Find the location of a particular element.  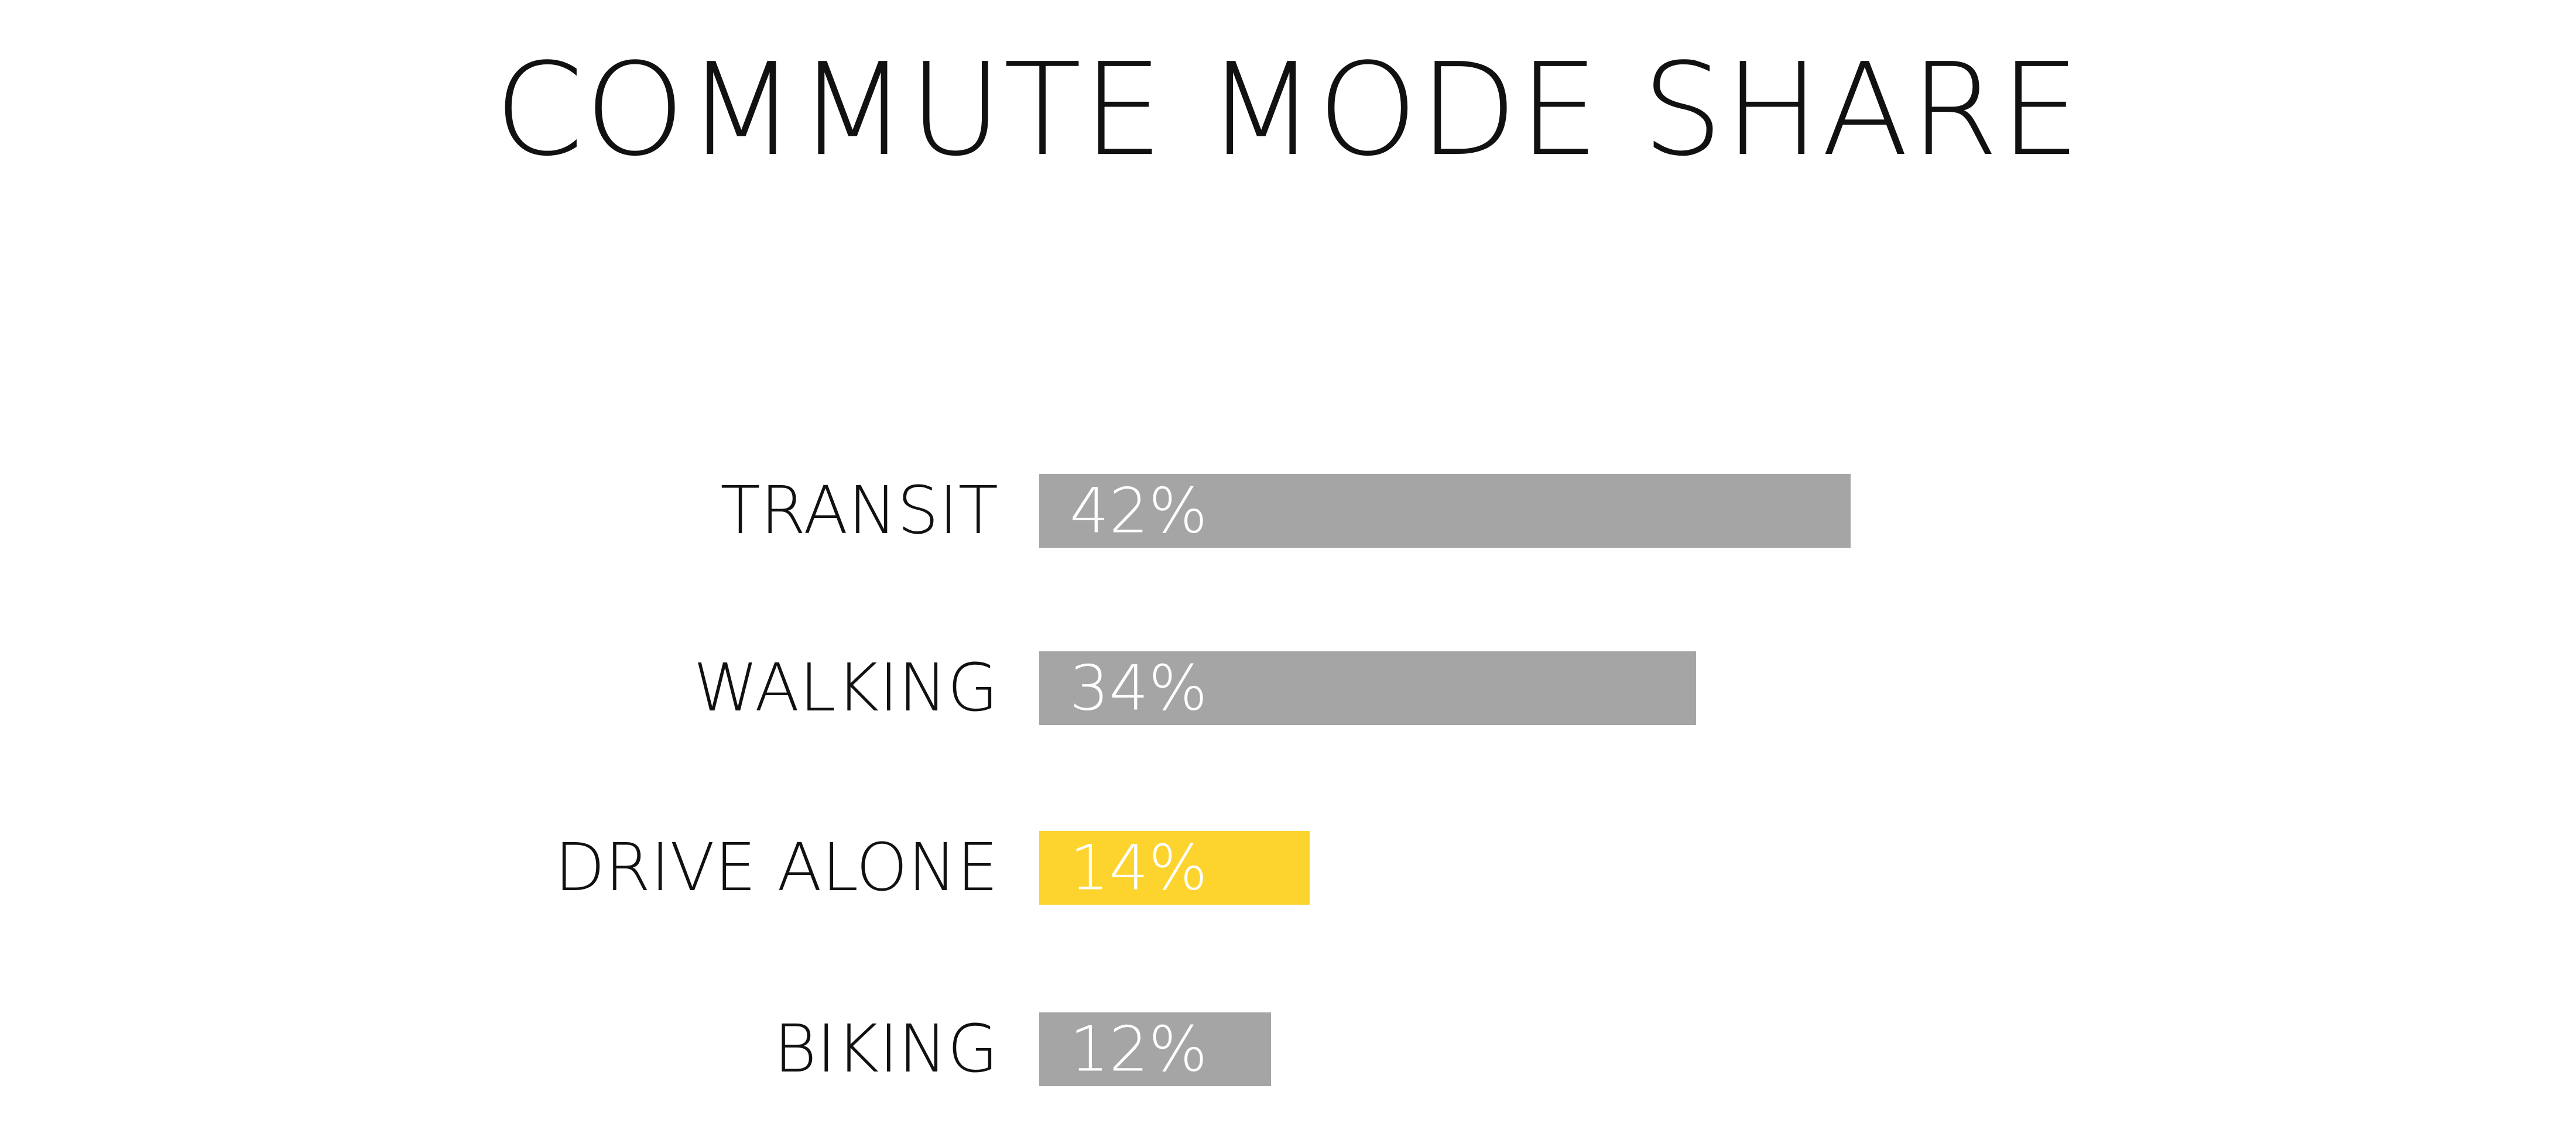

category-label-walking: WALKING is located at coordinates (845, 688).